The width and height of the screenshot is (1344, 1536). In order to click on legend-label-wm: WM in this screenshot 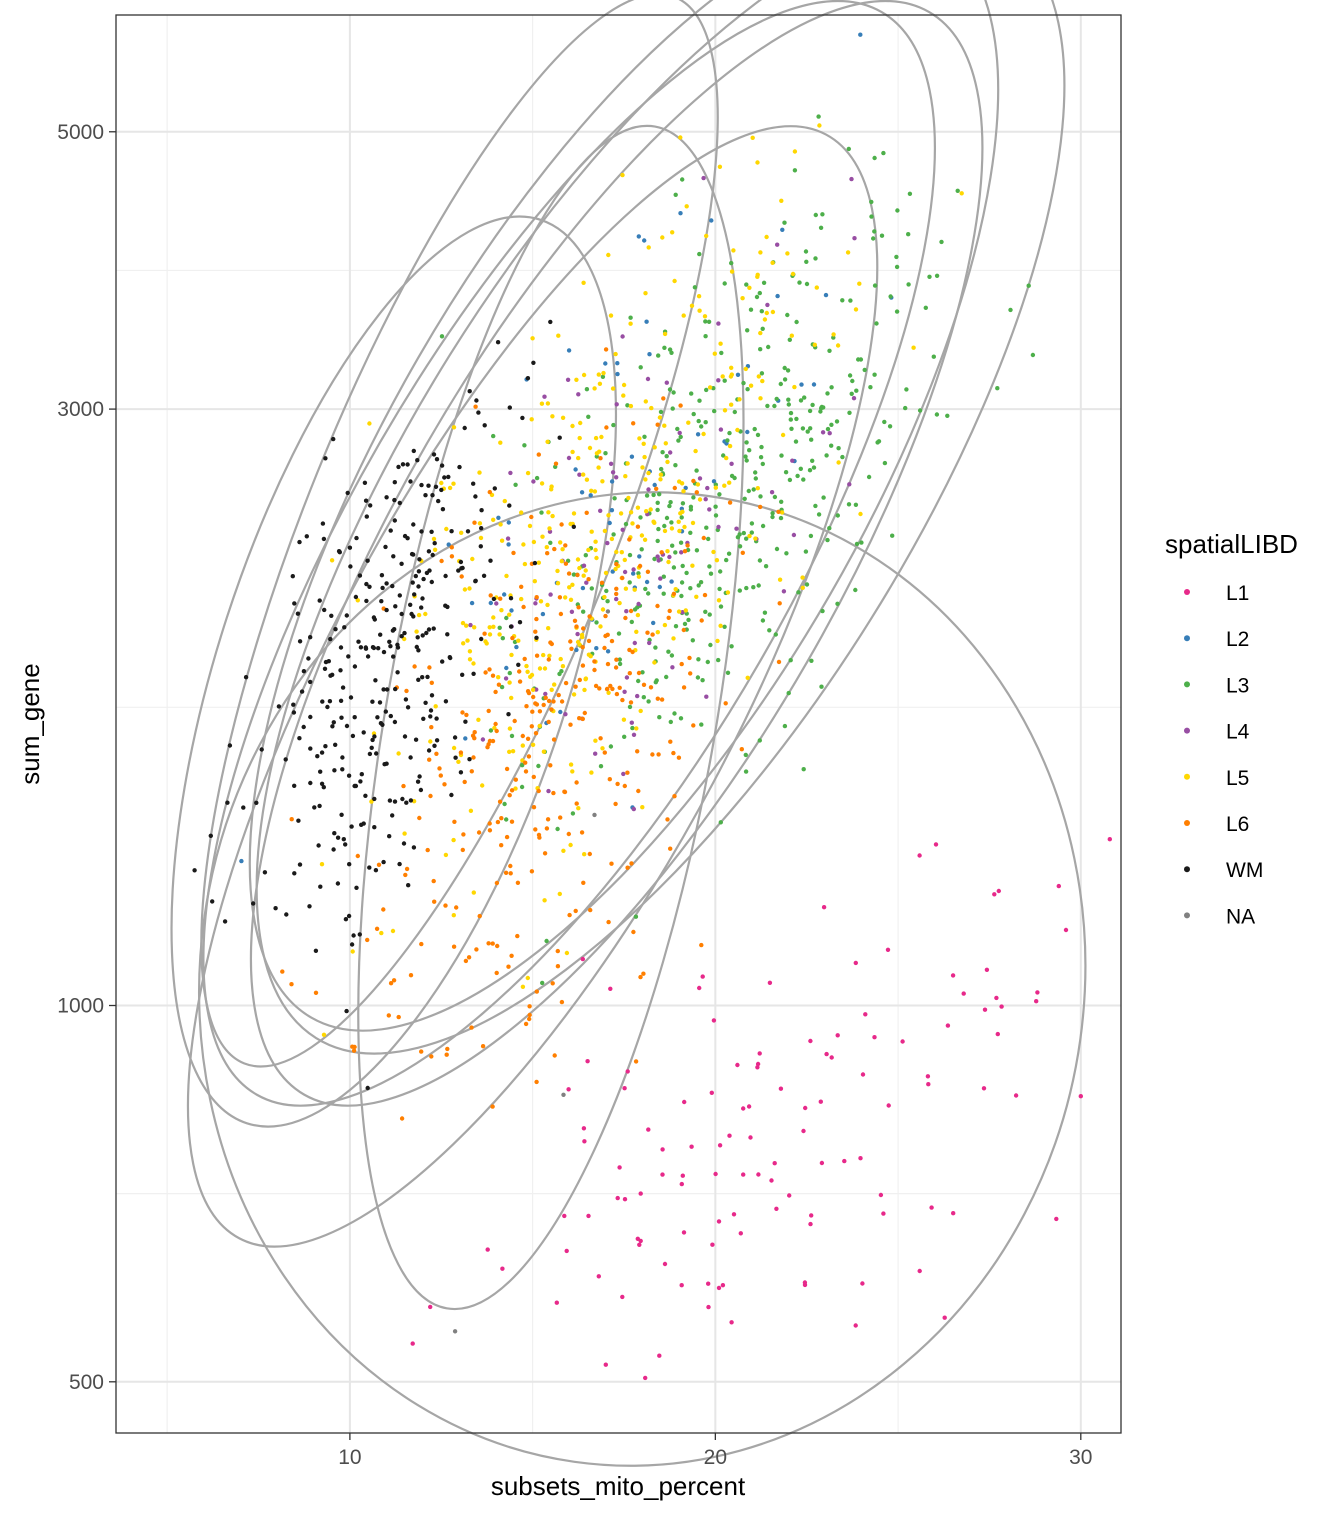, I will do `click(1244, 870)`.